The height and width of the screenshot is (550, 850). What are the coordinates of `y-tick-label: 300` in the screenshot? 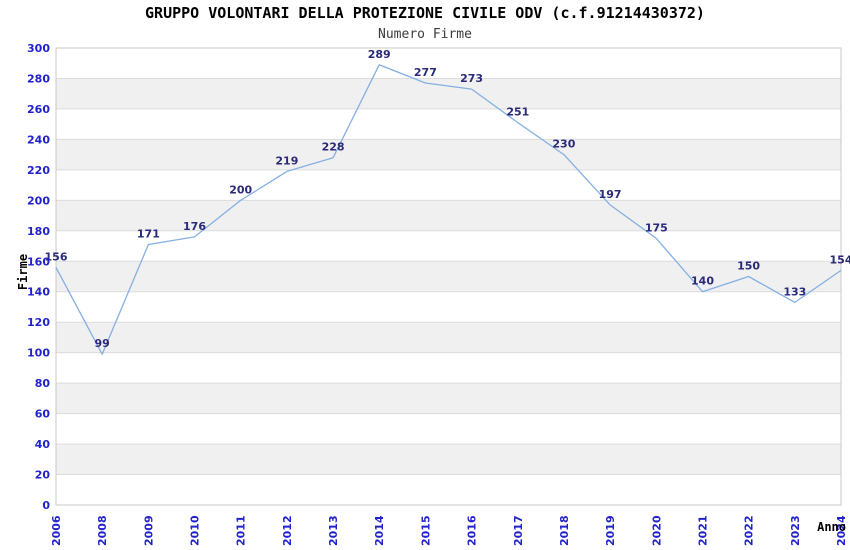 It's located at (38, 48).